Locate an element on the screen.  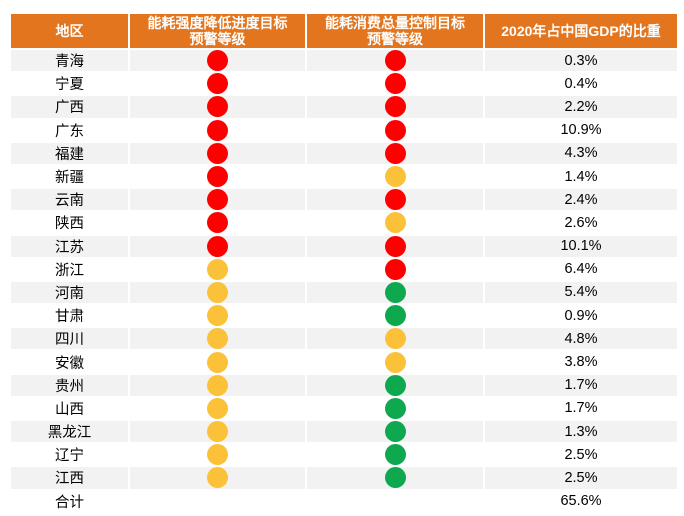
table-row: 山西 1.7% is located at coordinates (344, 409).